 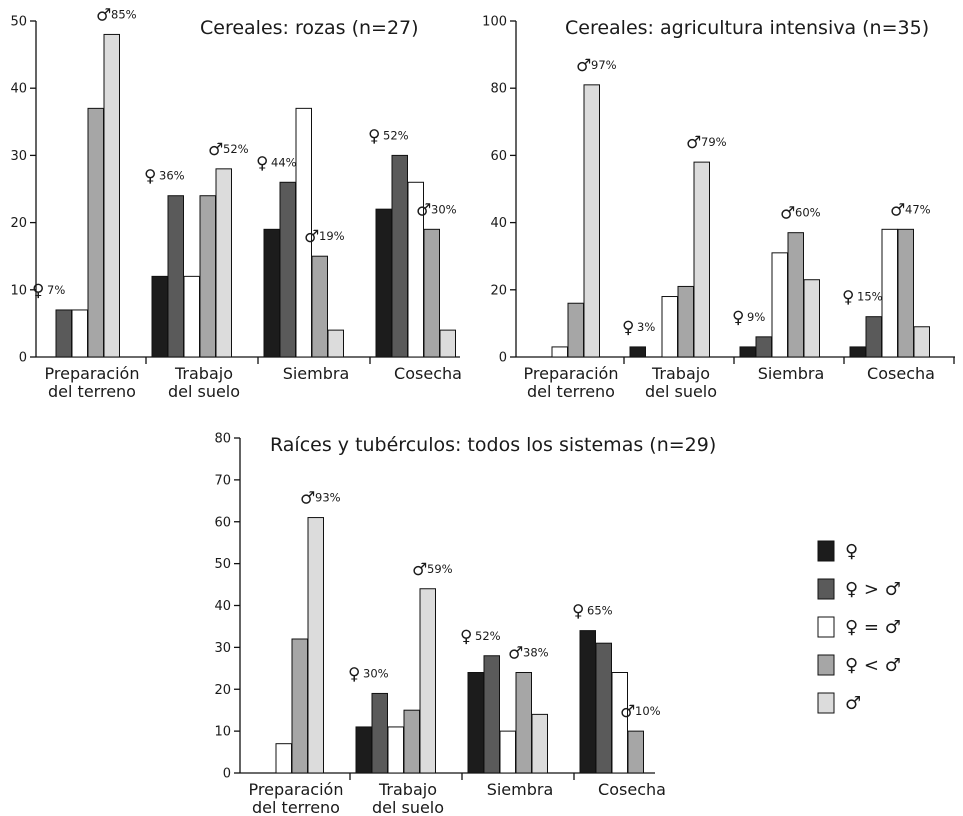 I want to click on annotation: ♀ 3%, so click(x=638, y=328).